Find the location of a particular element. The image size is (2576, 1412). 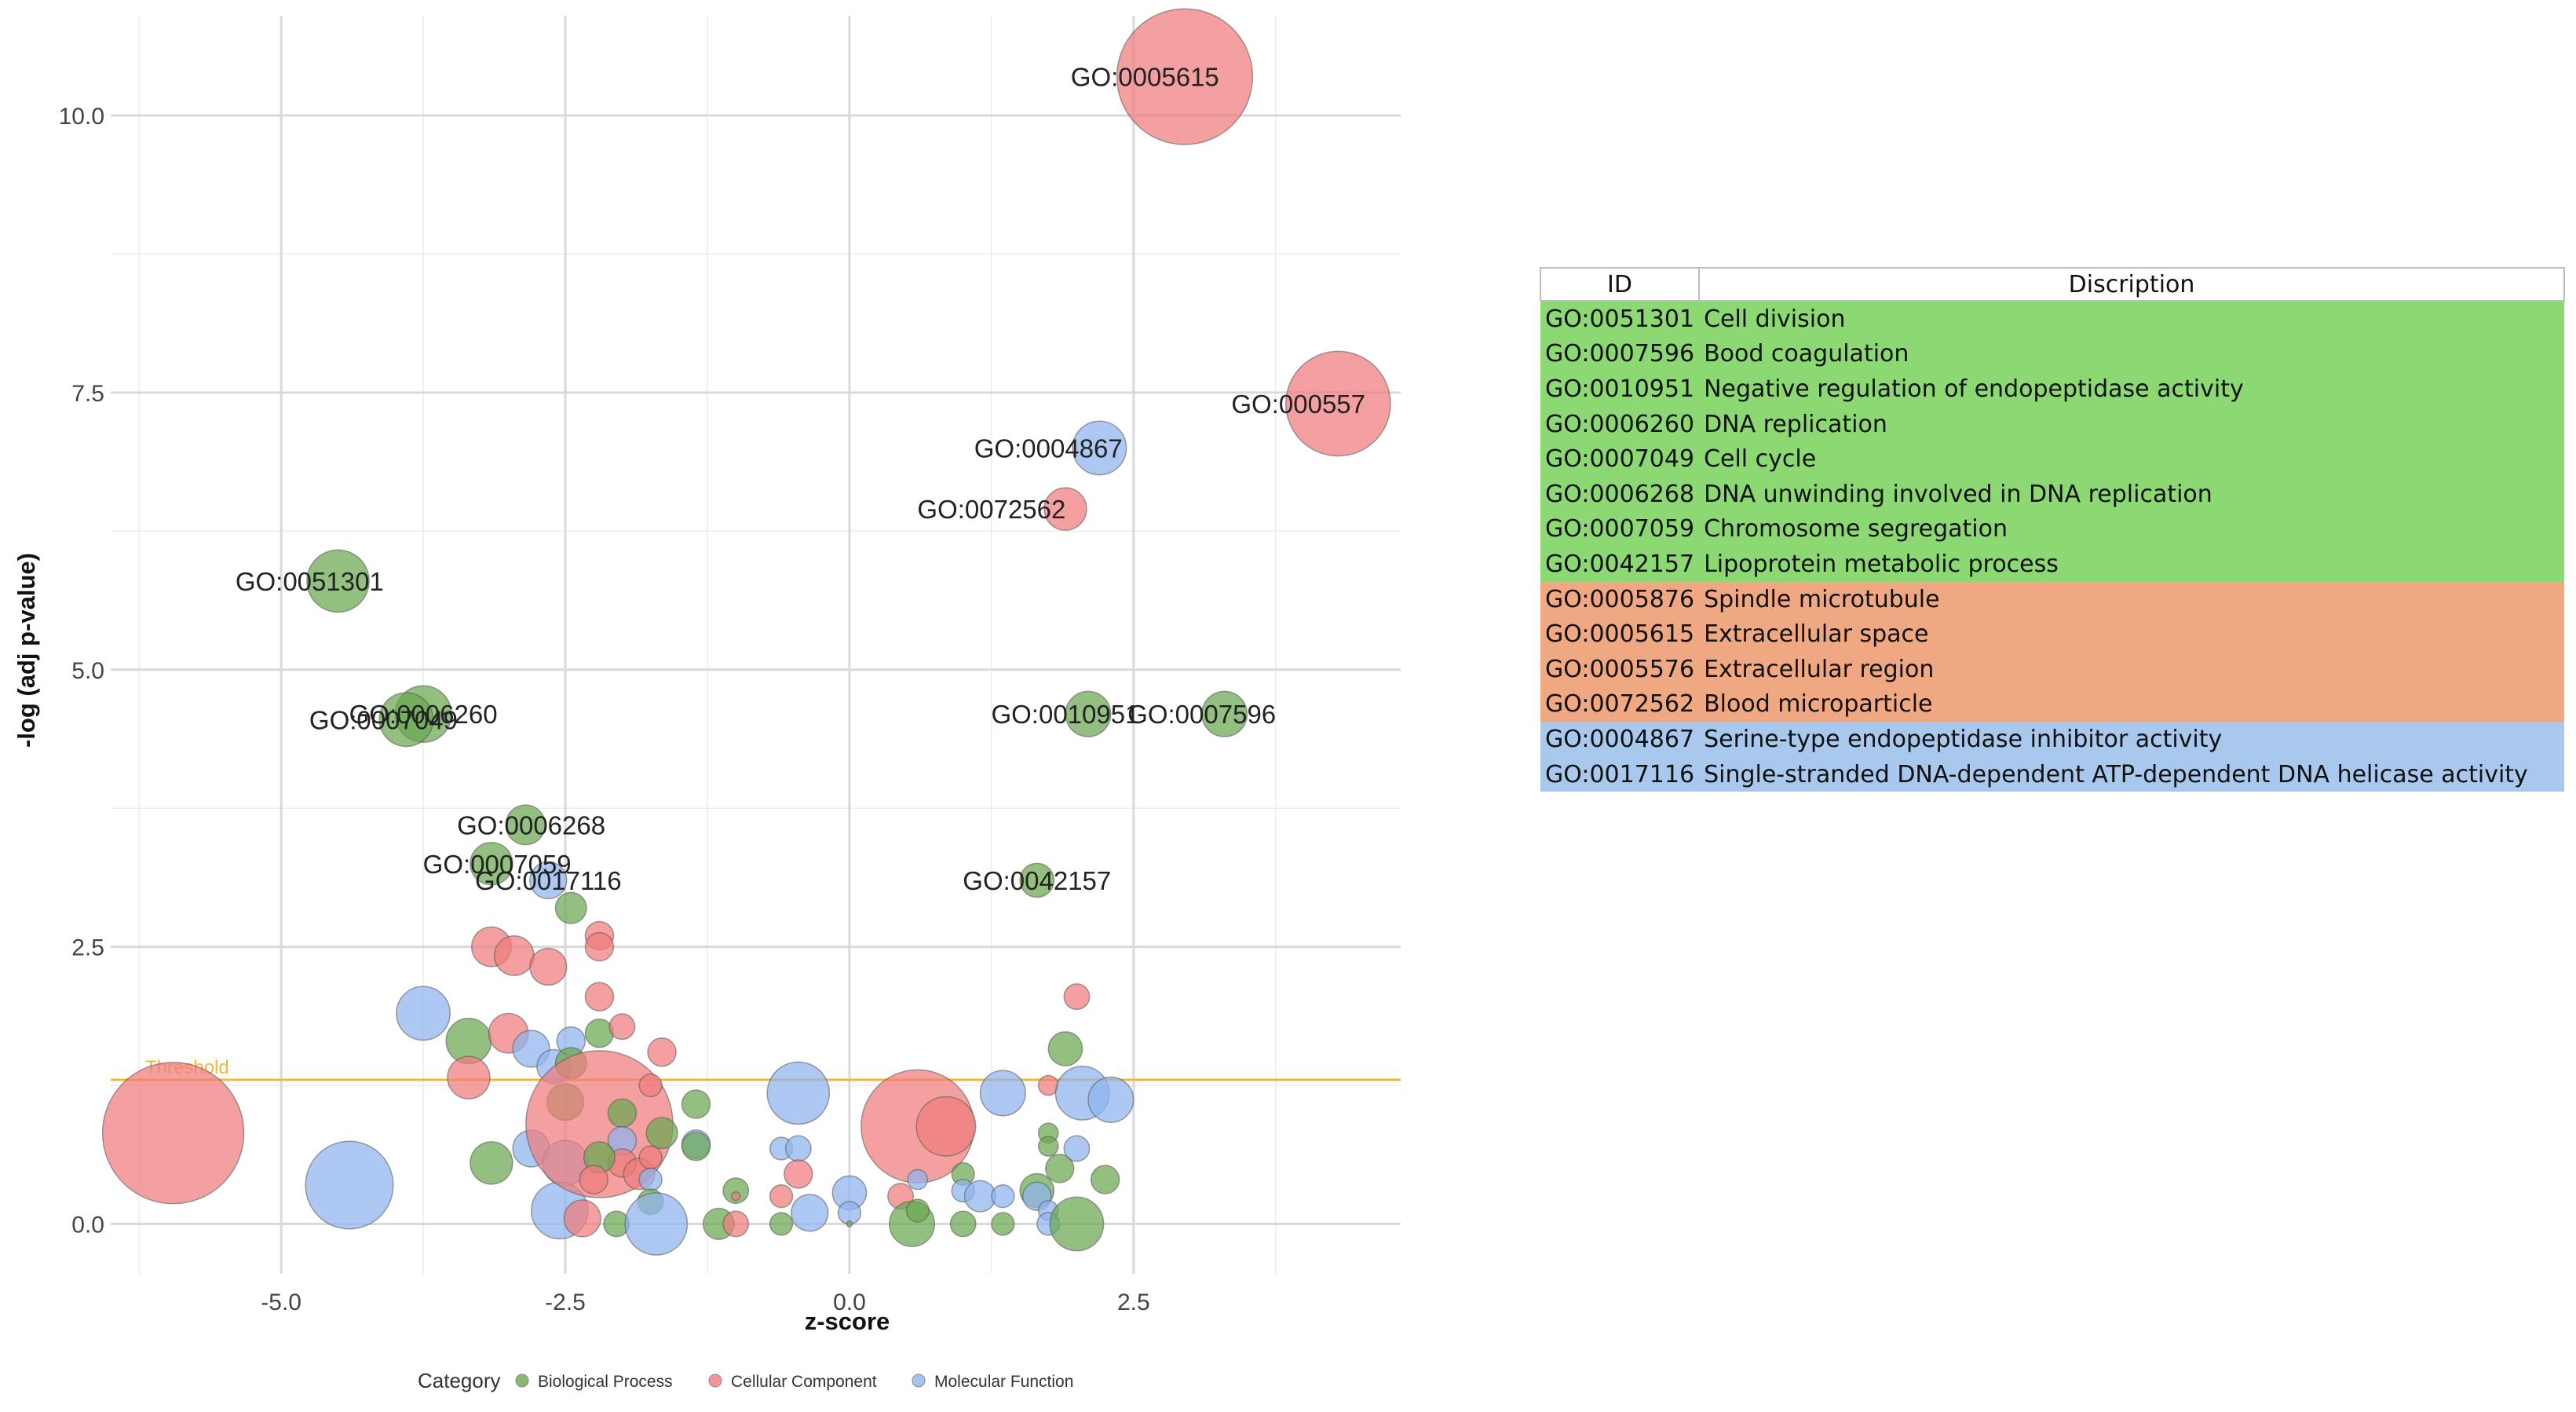

table-header-row: ID Discription is located at coordinates (2052, 284).